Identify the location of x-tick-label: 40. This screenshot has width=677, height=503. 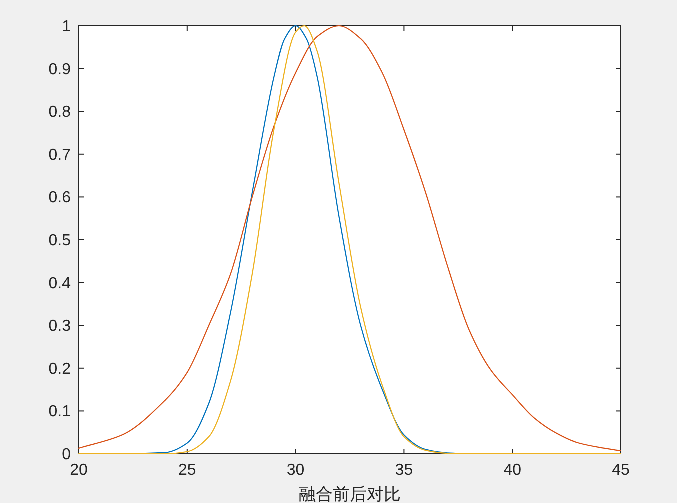
(513, 470).